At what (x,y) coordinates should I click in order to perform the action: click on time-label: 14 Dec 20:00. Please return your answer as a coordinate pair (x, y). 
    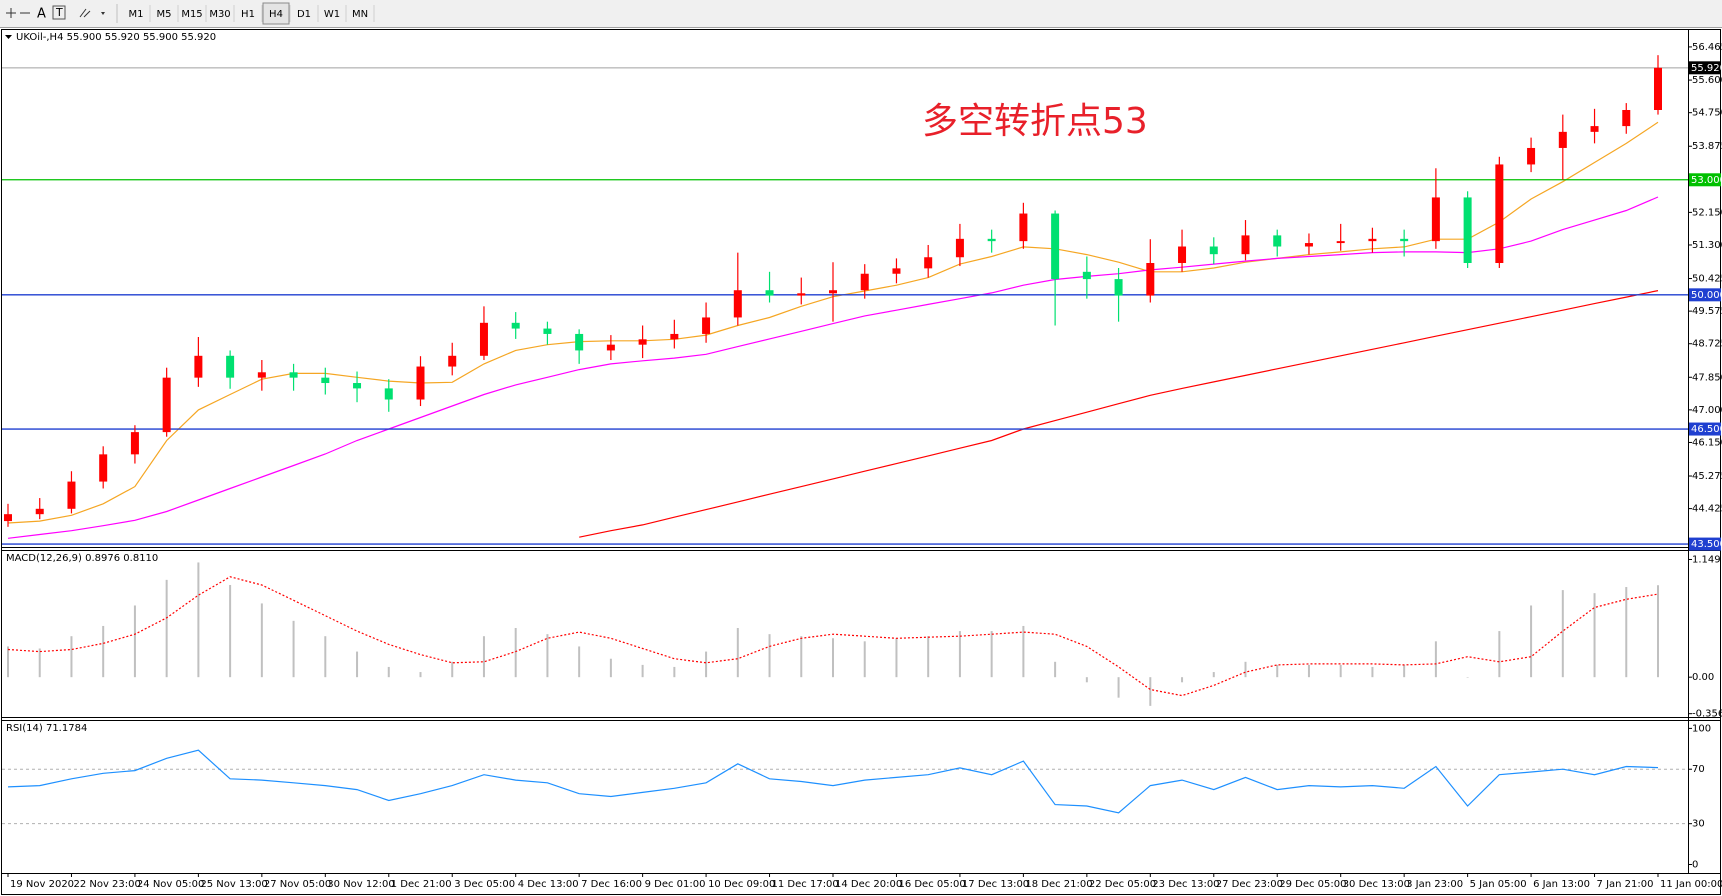
    Looking at the image, I should click on (868, 884).